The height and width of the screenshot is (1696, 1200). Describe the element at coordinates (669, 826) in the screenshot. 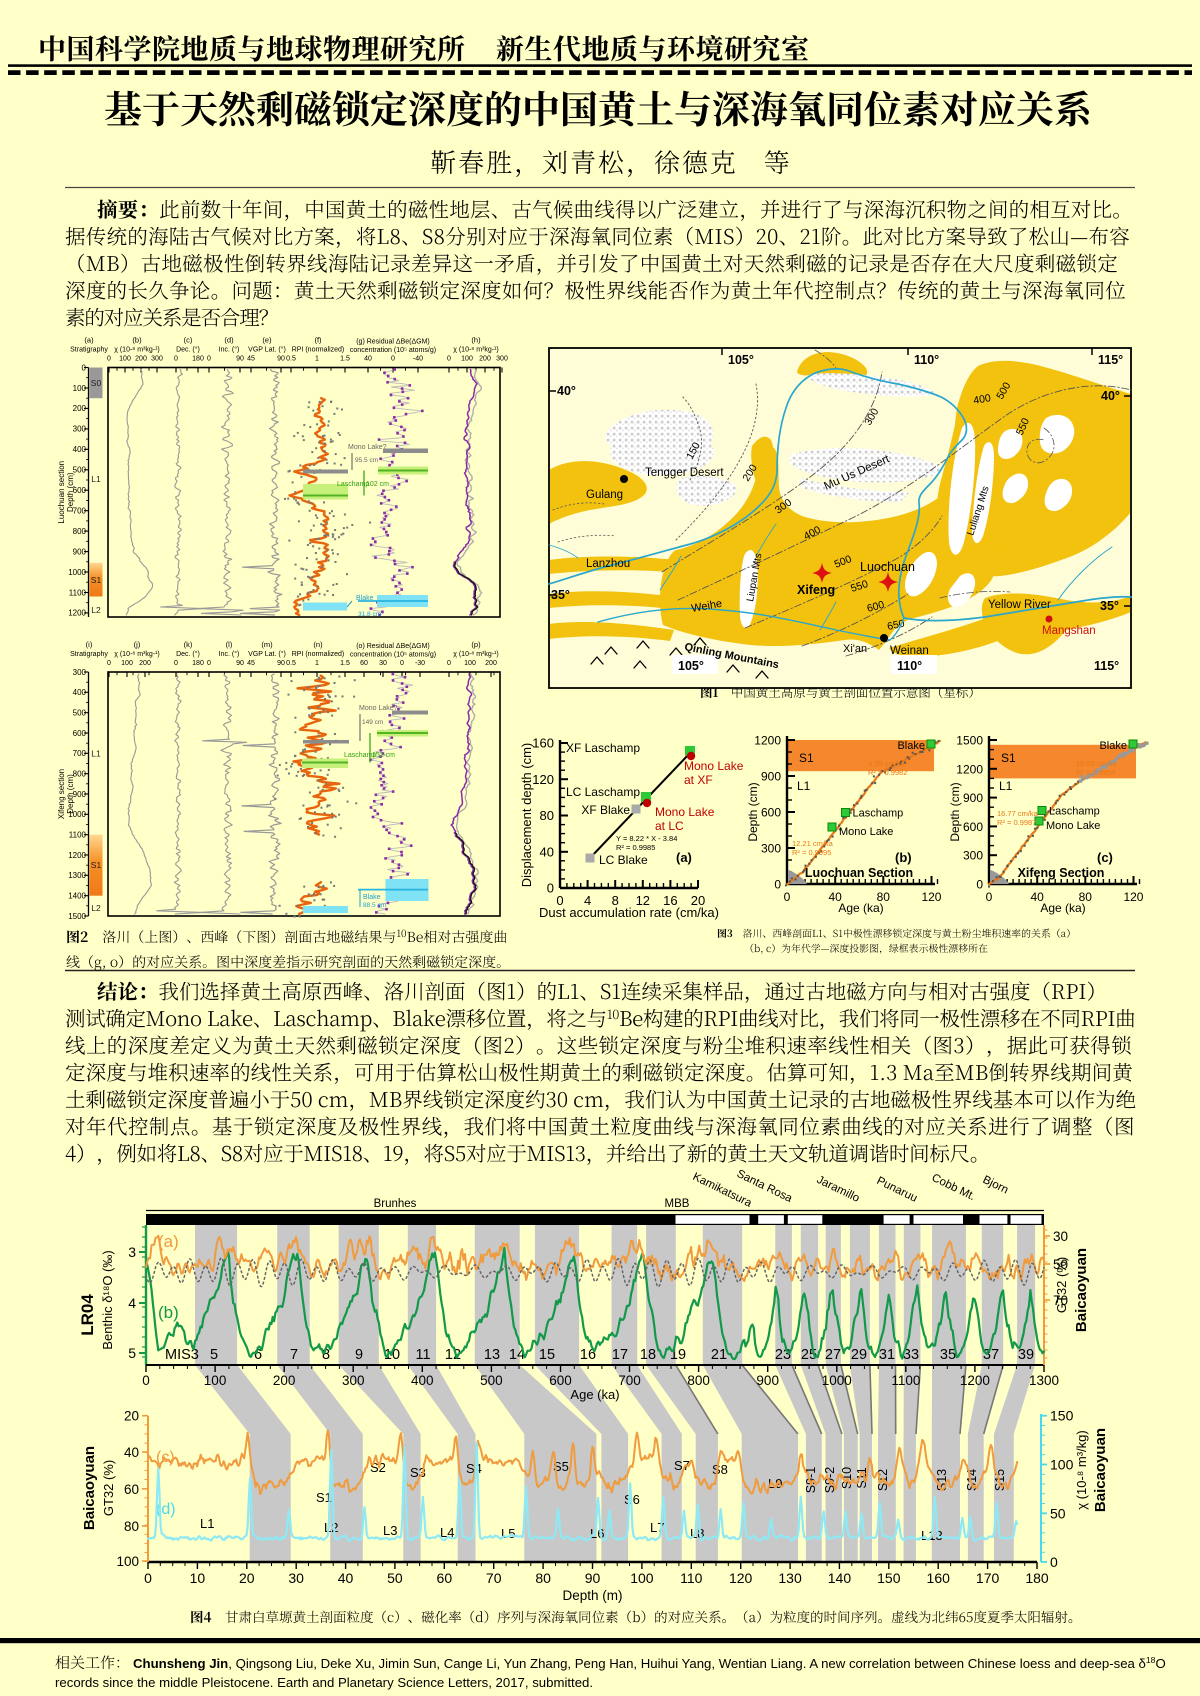

I see `svg-text: at LC` at that location.